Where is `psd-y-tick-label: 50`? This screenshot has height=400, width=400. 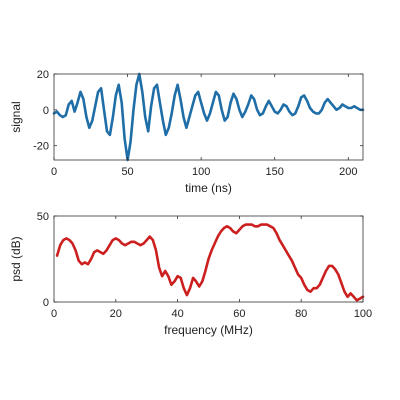 psd-y-tick-label: 50 is located at coordinates (43, 217).